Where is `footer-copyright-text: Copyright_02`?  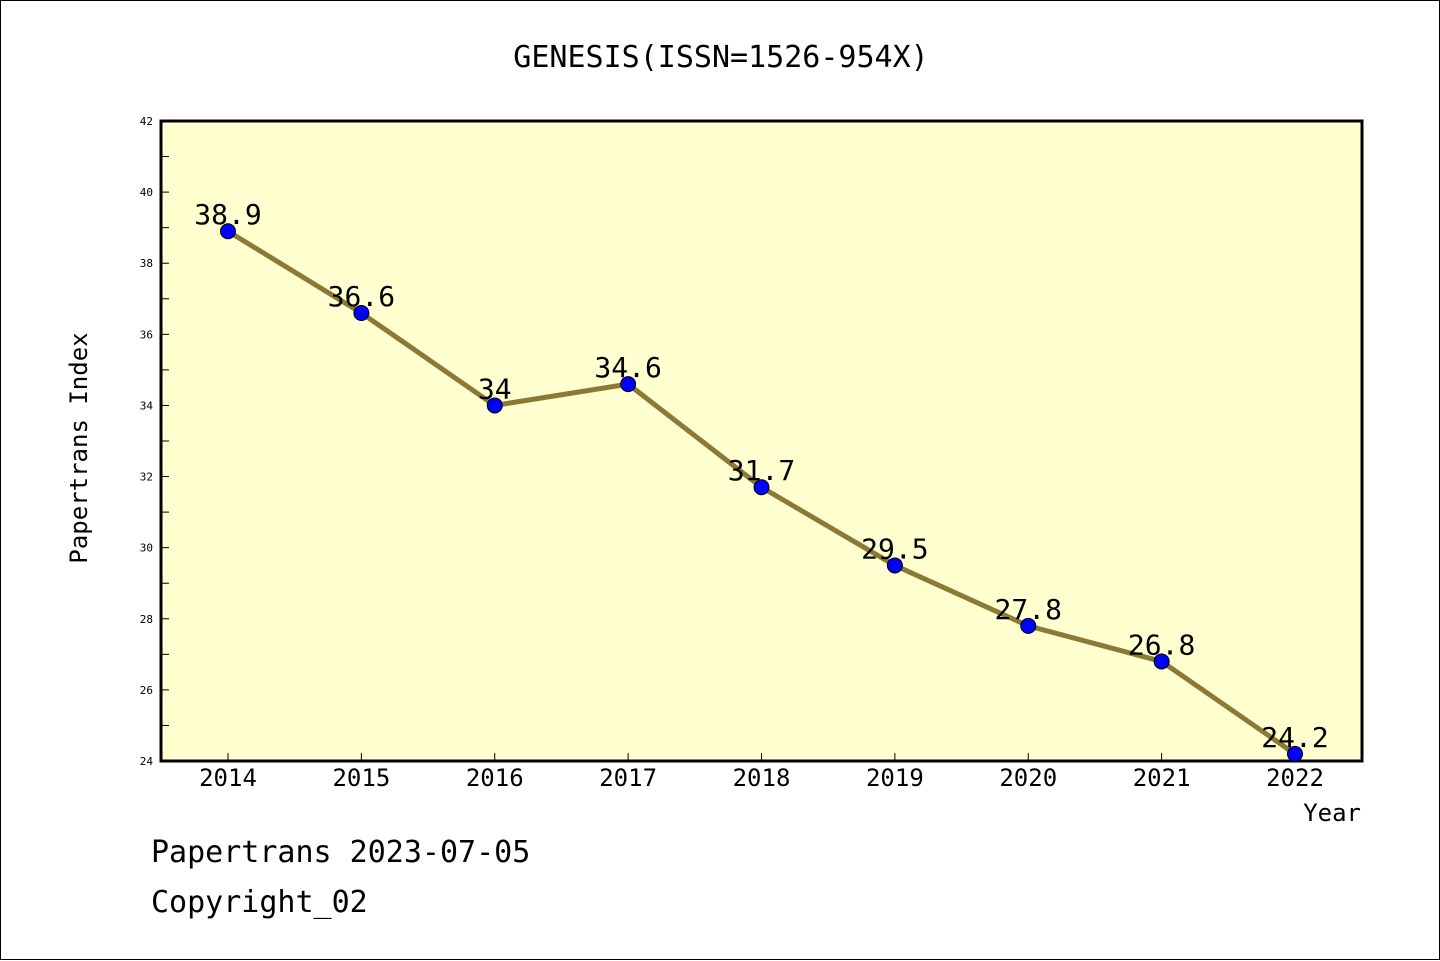 footer-copyright-text: Copyright_02 is located at coordinates (259, 902).